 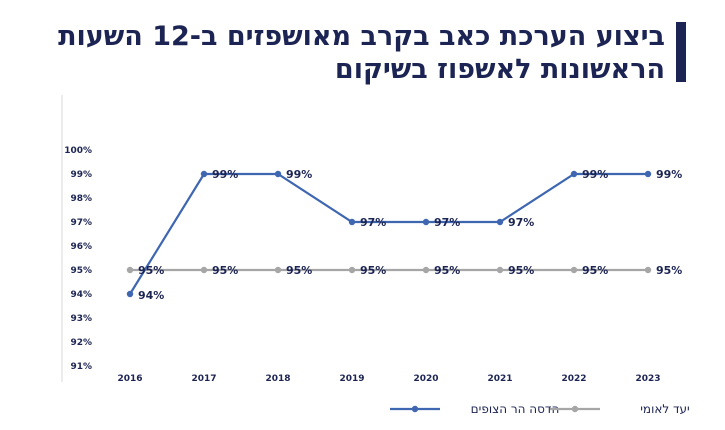 I want to click on y-tick-label: 100%, so click(x=78, y=151).